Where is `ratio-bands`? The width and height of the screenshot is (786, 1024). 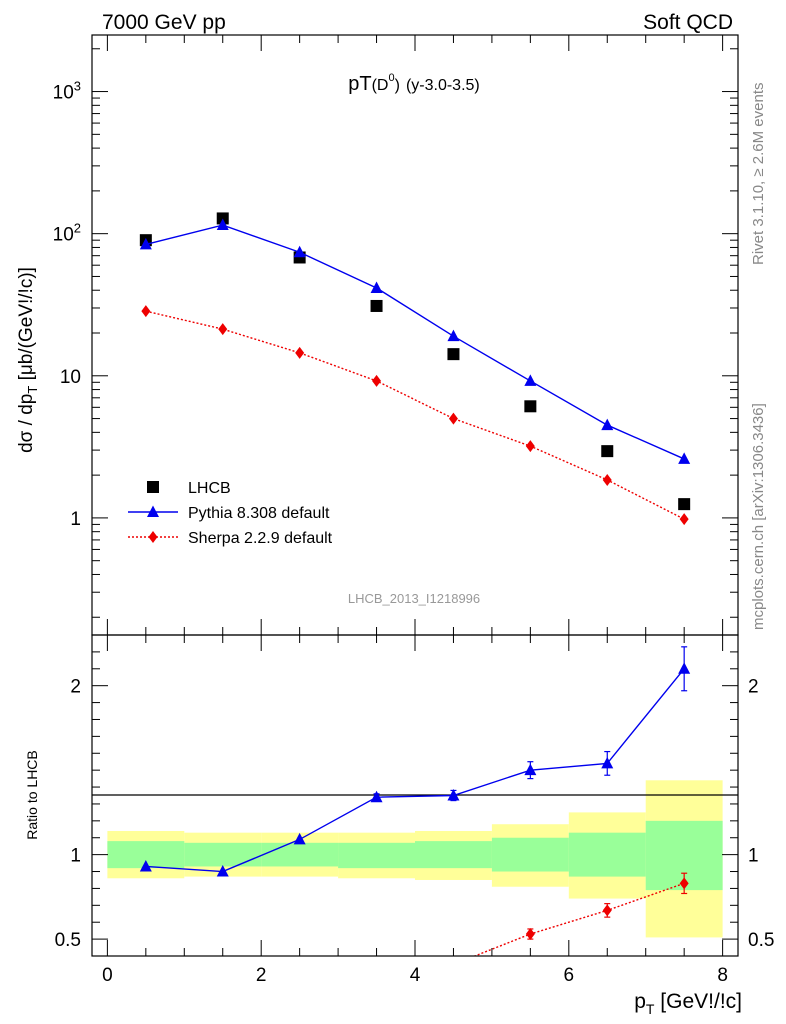
ratio-bands is located at coordinates (415, 859).